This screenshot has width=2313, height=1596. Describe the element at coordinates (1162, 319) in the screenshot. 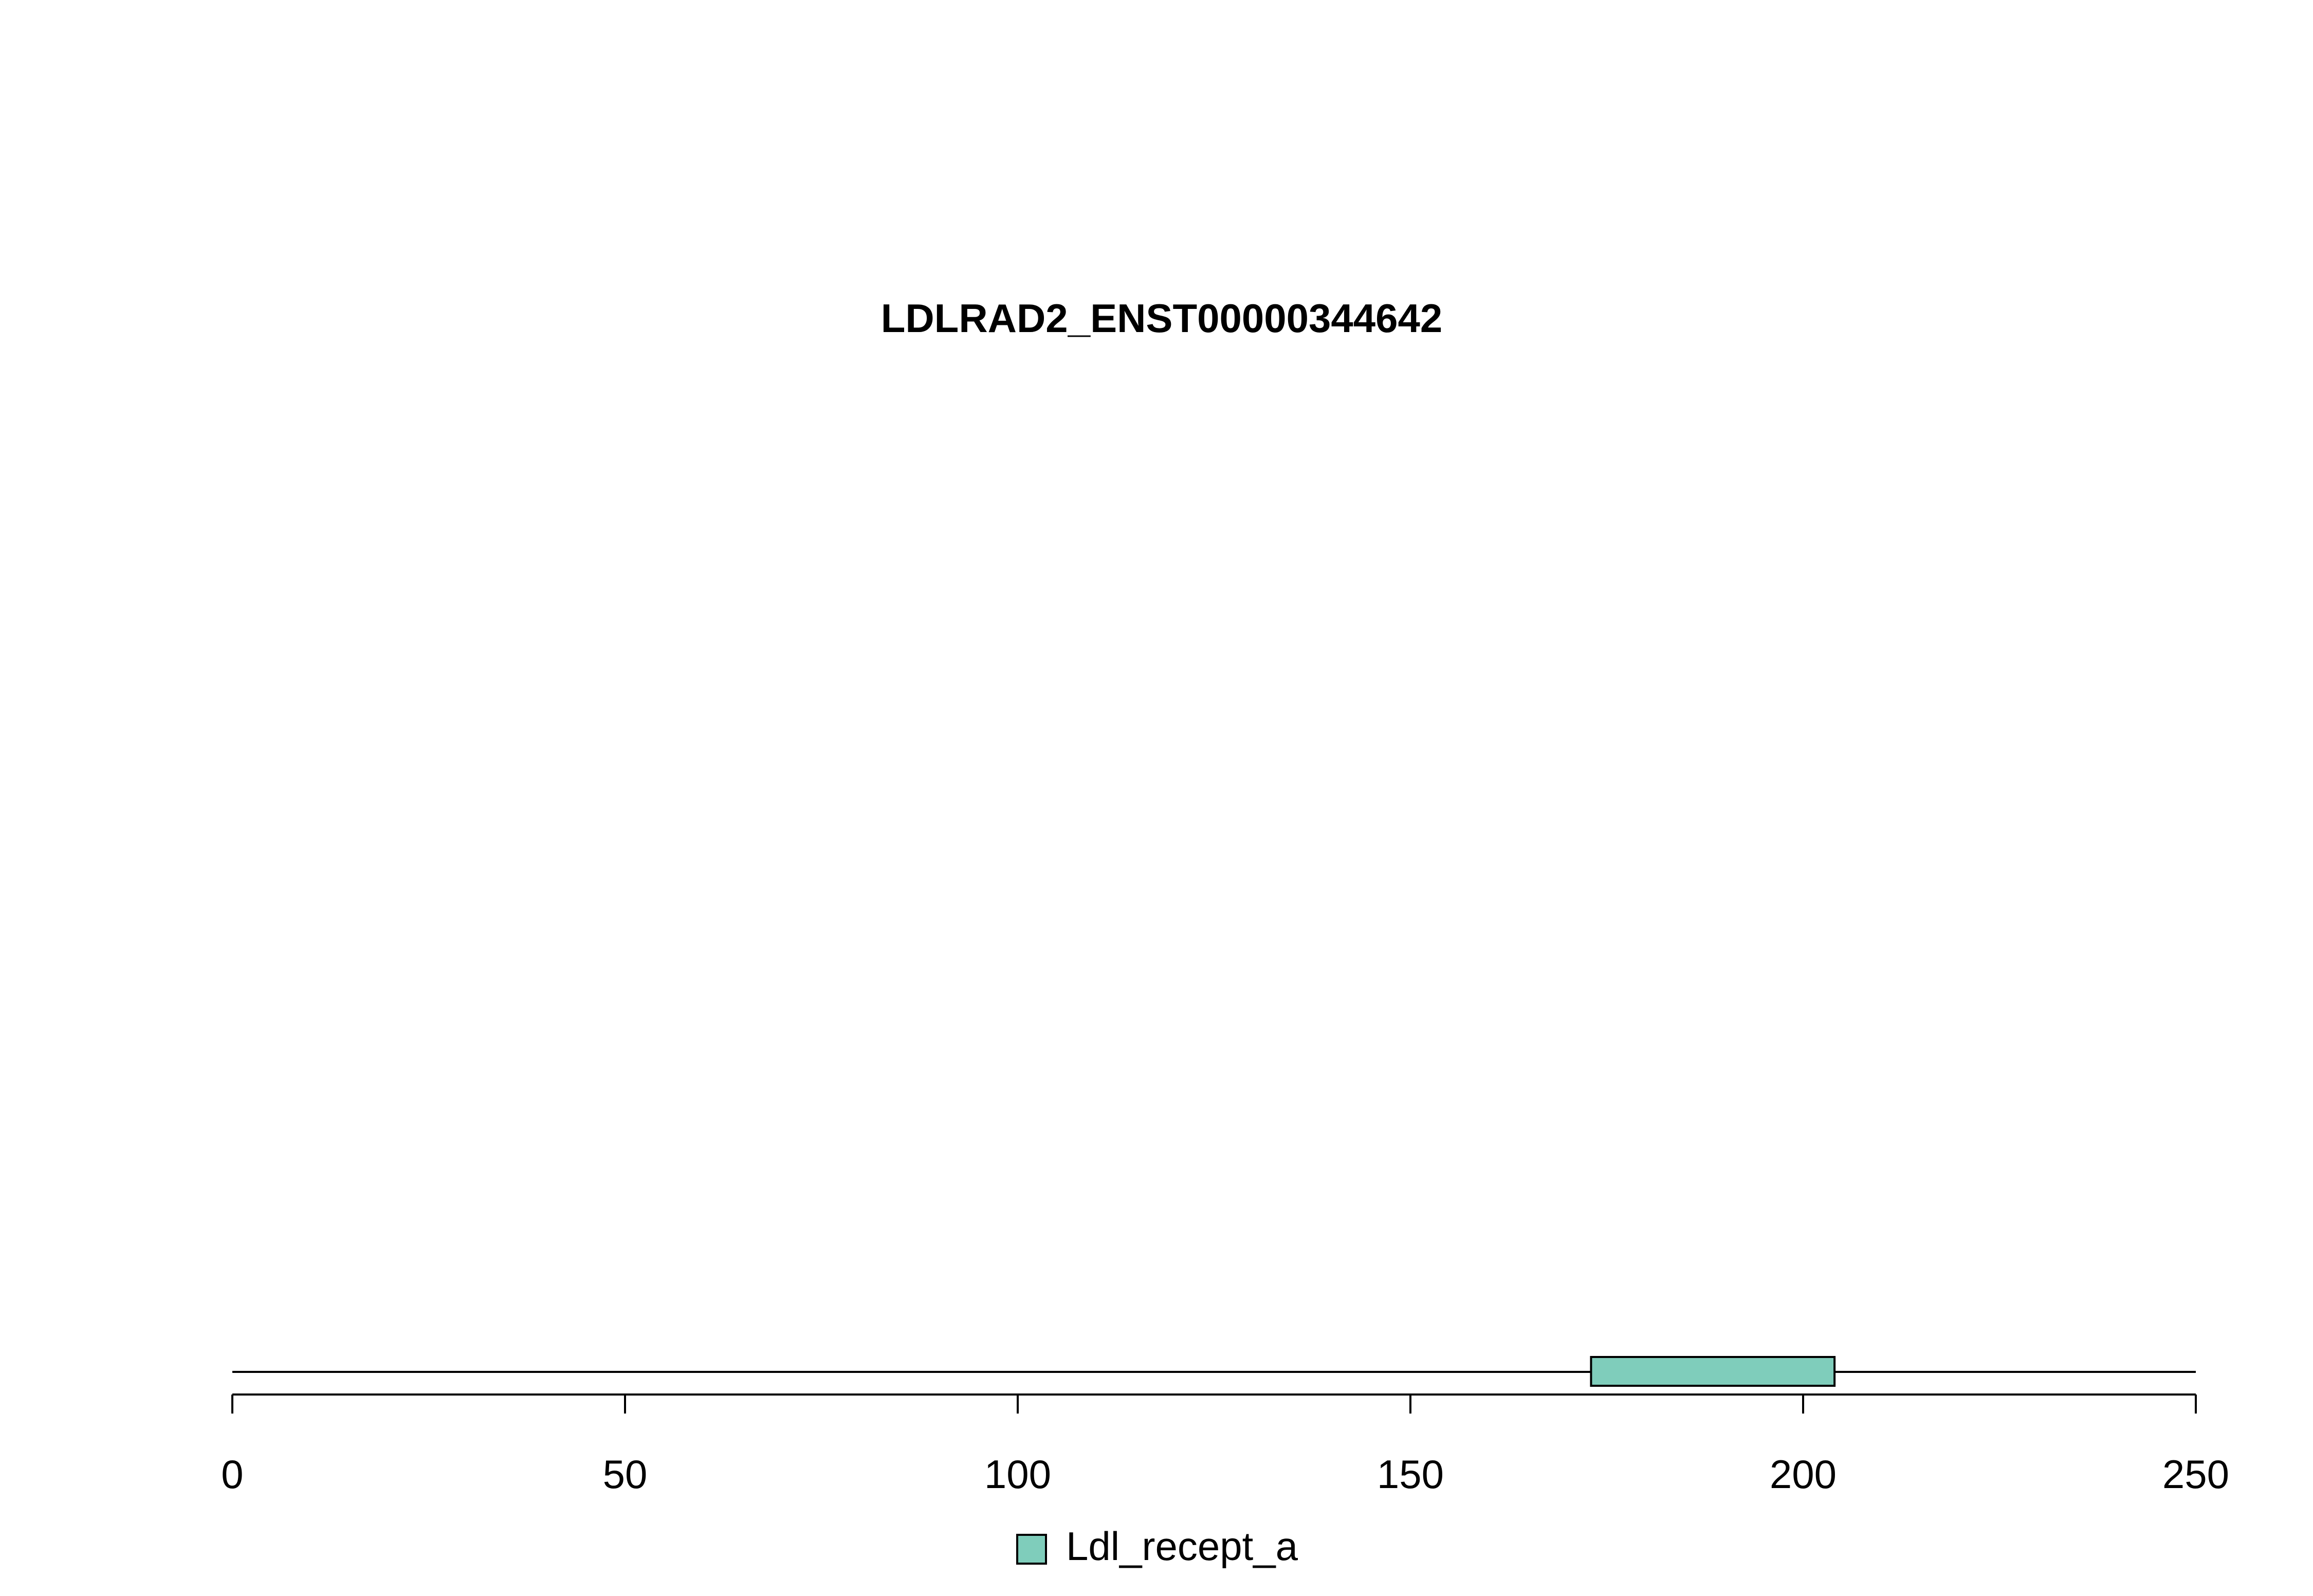

I see `chart-title: LDLRAD2_ENST00000344642` at that location.